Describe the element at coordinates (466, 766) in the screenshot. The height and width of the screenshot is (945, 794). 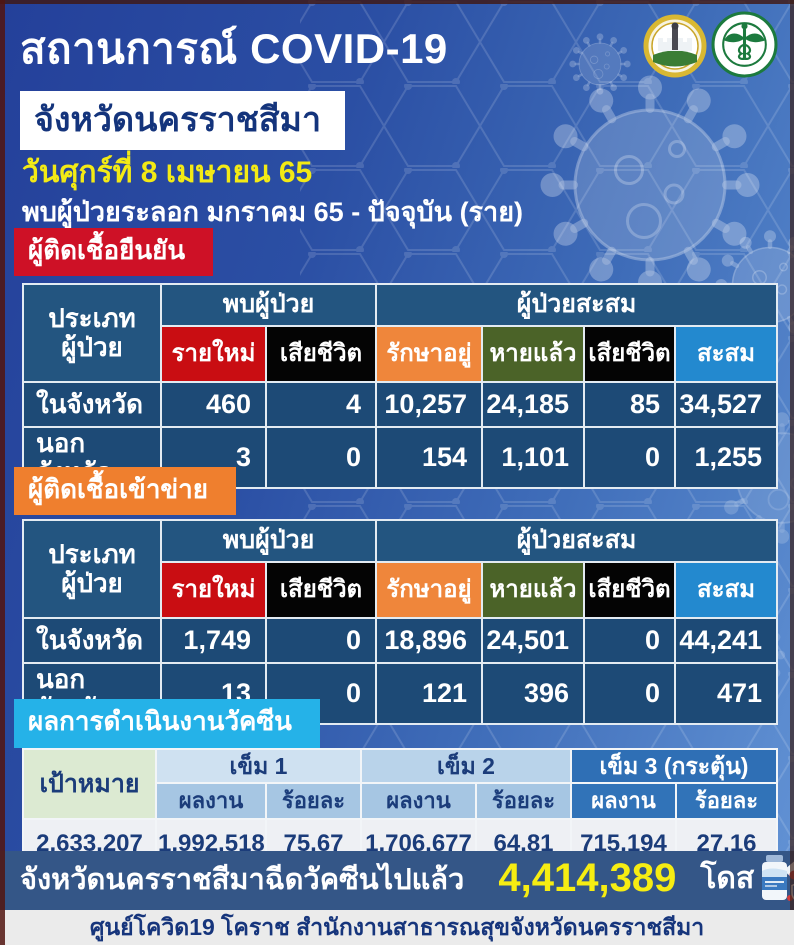
I see `dose2-header: เข็ม 2` at that location.